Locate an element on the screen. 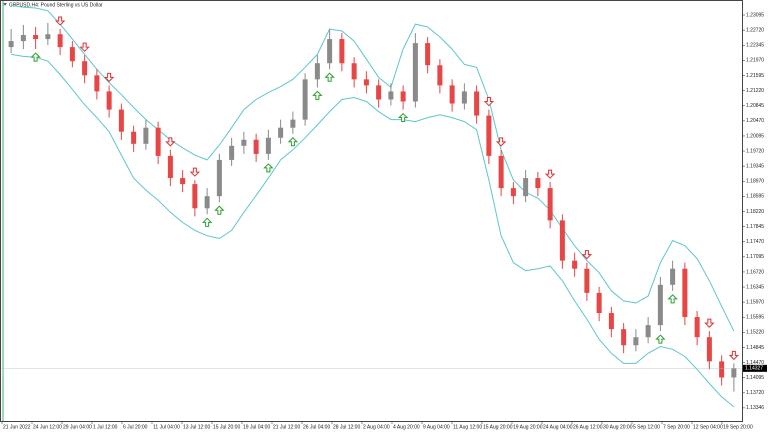 The height and width of the screenshot is (433, 768). y-tick-label: 1.21220 is located at coordinates (755, 91).